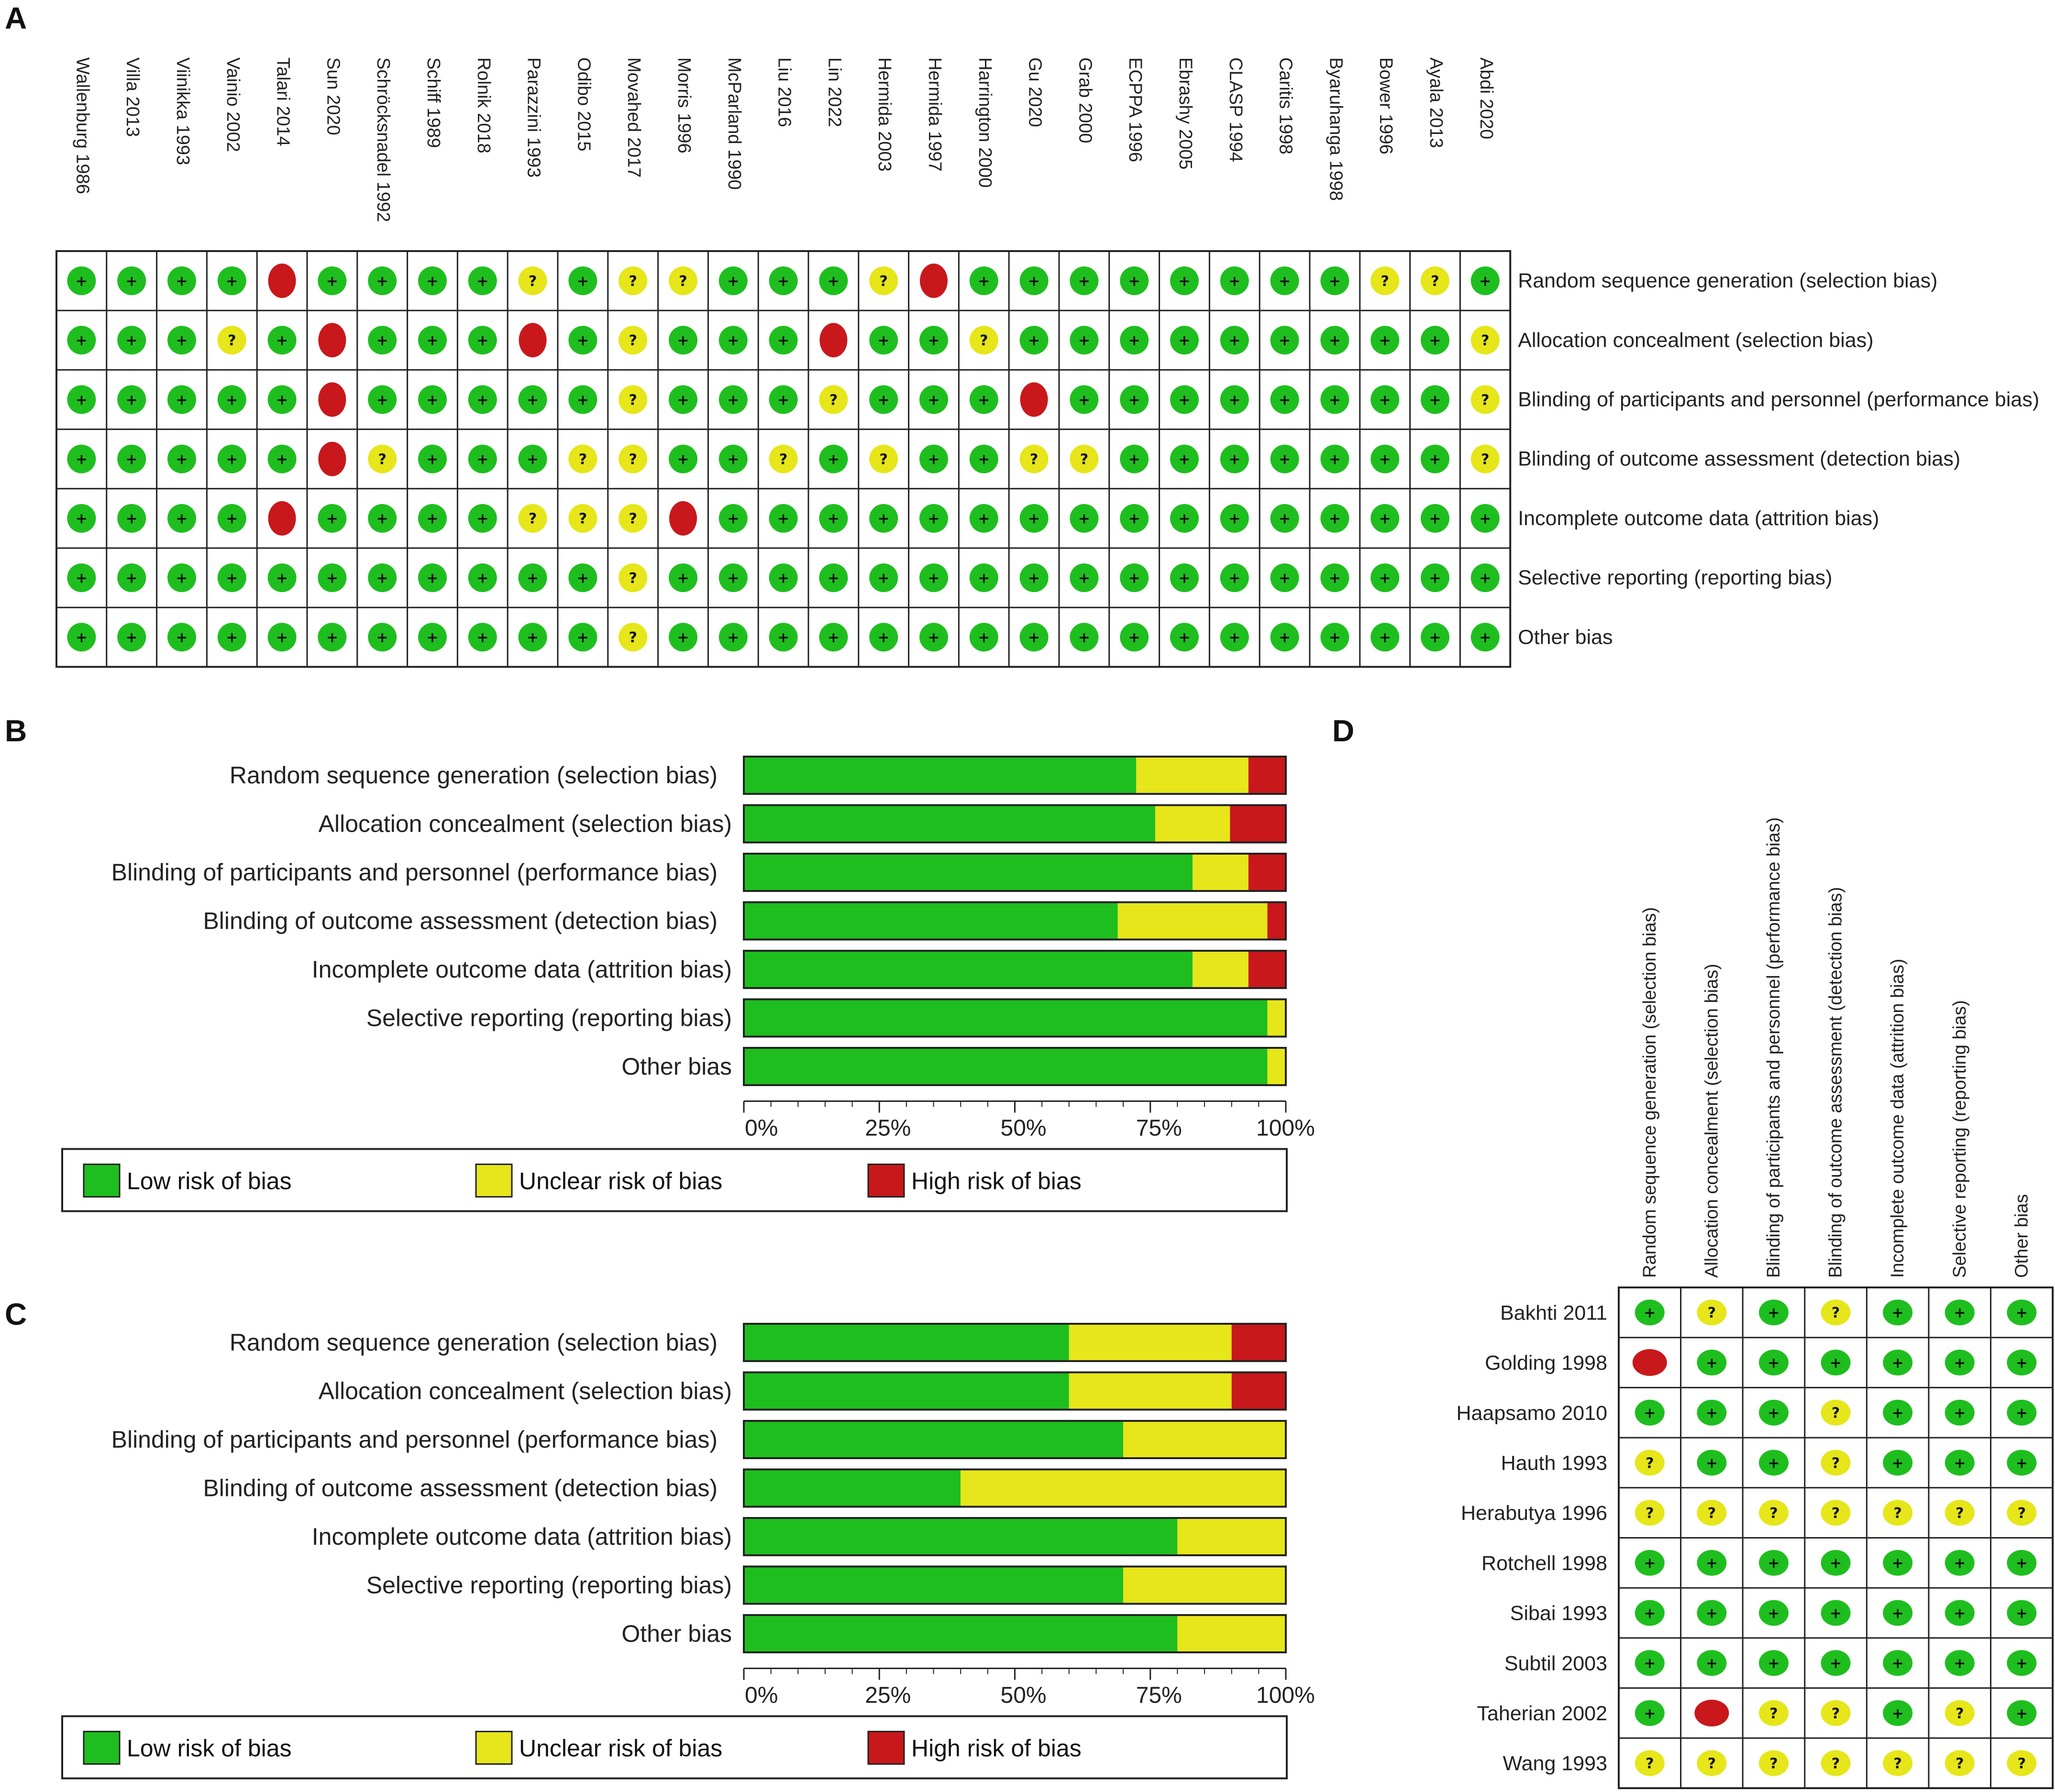 This screenshot has height=1792, width=2055. Describe the element at coordinates (1711, 1712) in the screenshot. I see `judgement-high-dot` at that location.